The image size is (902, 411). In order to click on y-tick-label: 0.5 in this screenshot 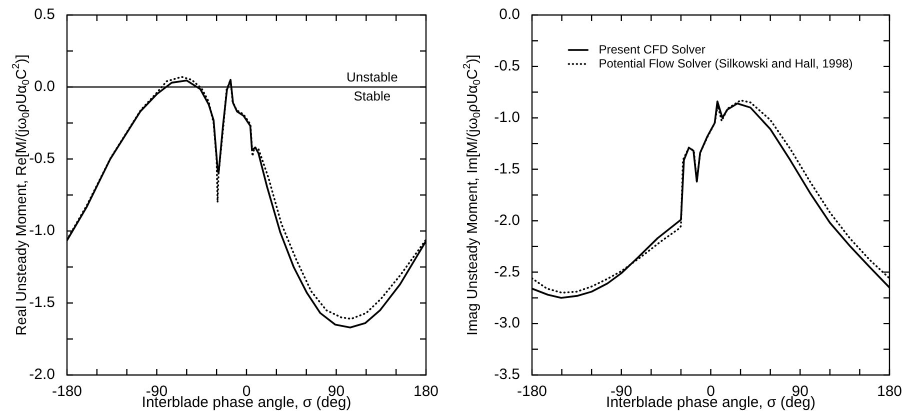, I will do `click(44, 15)`.